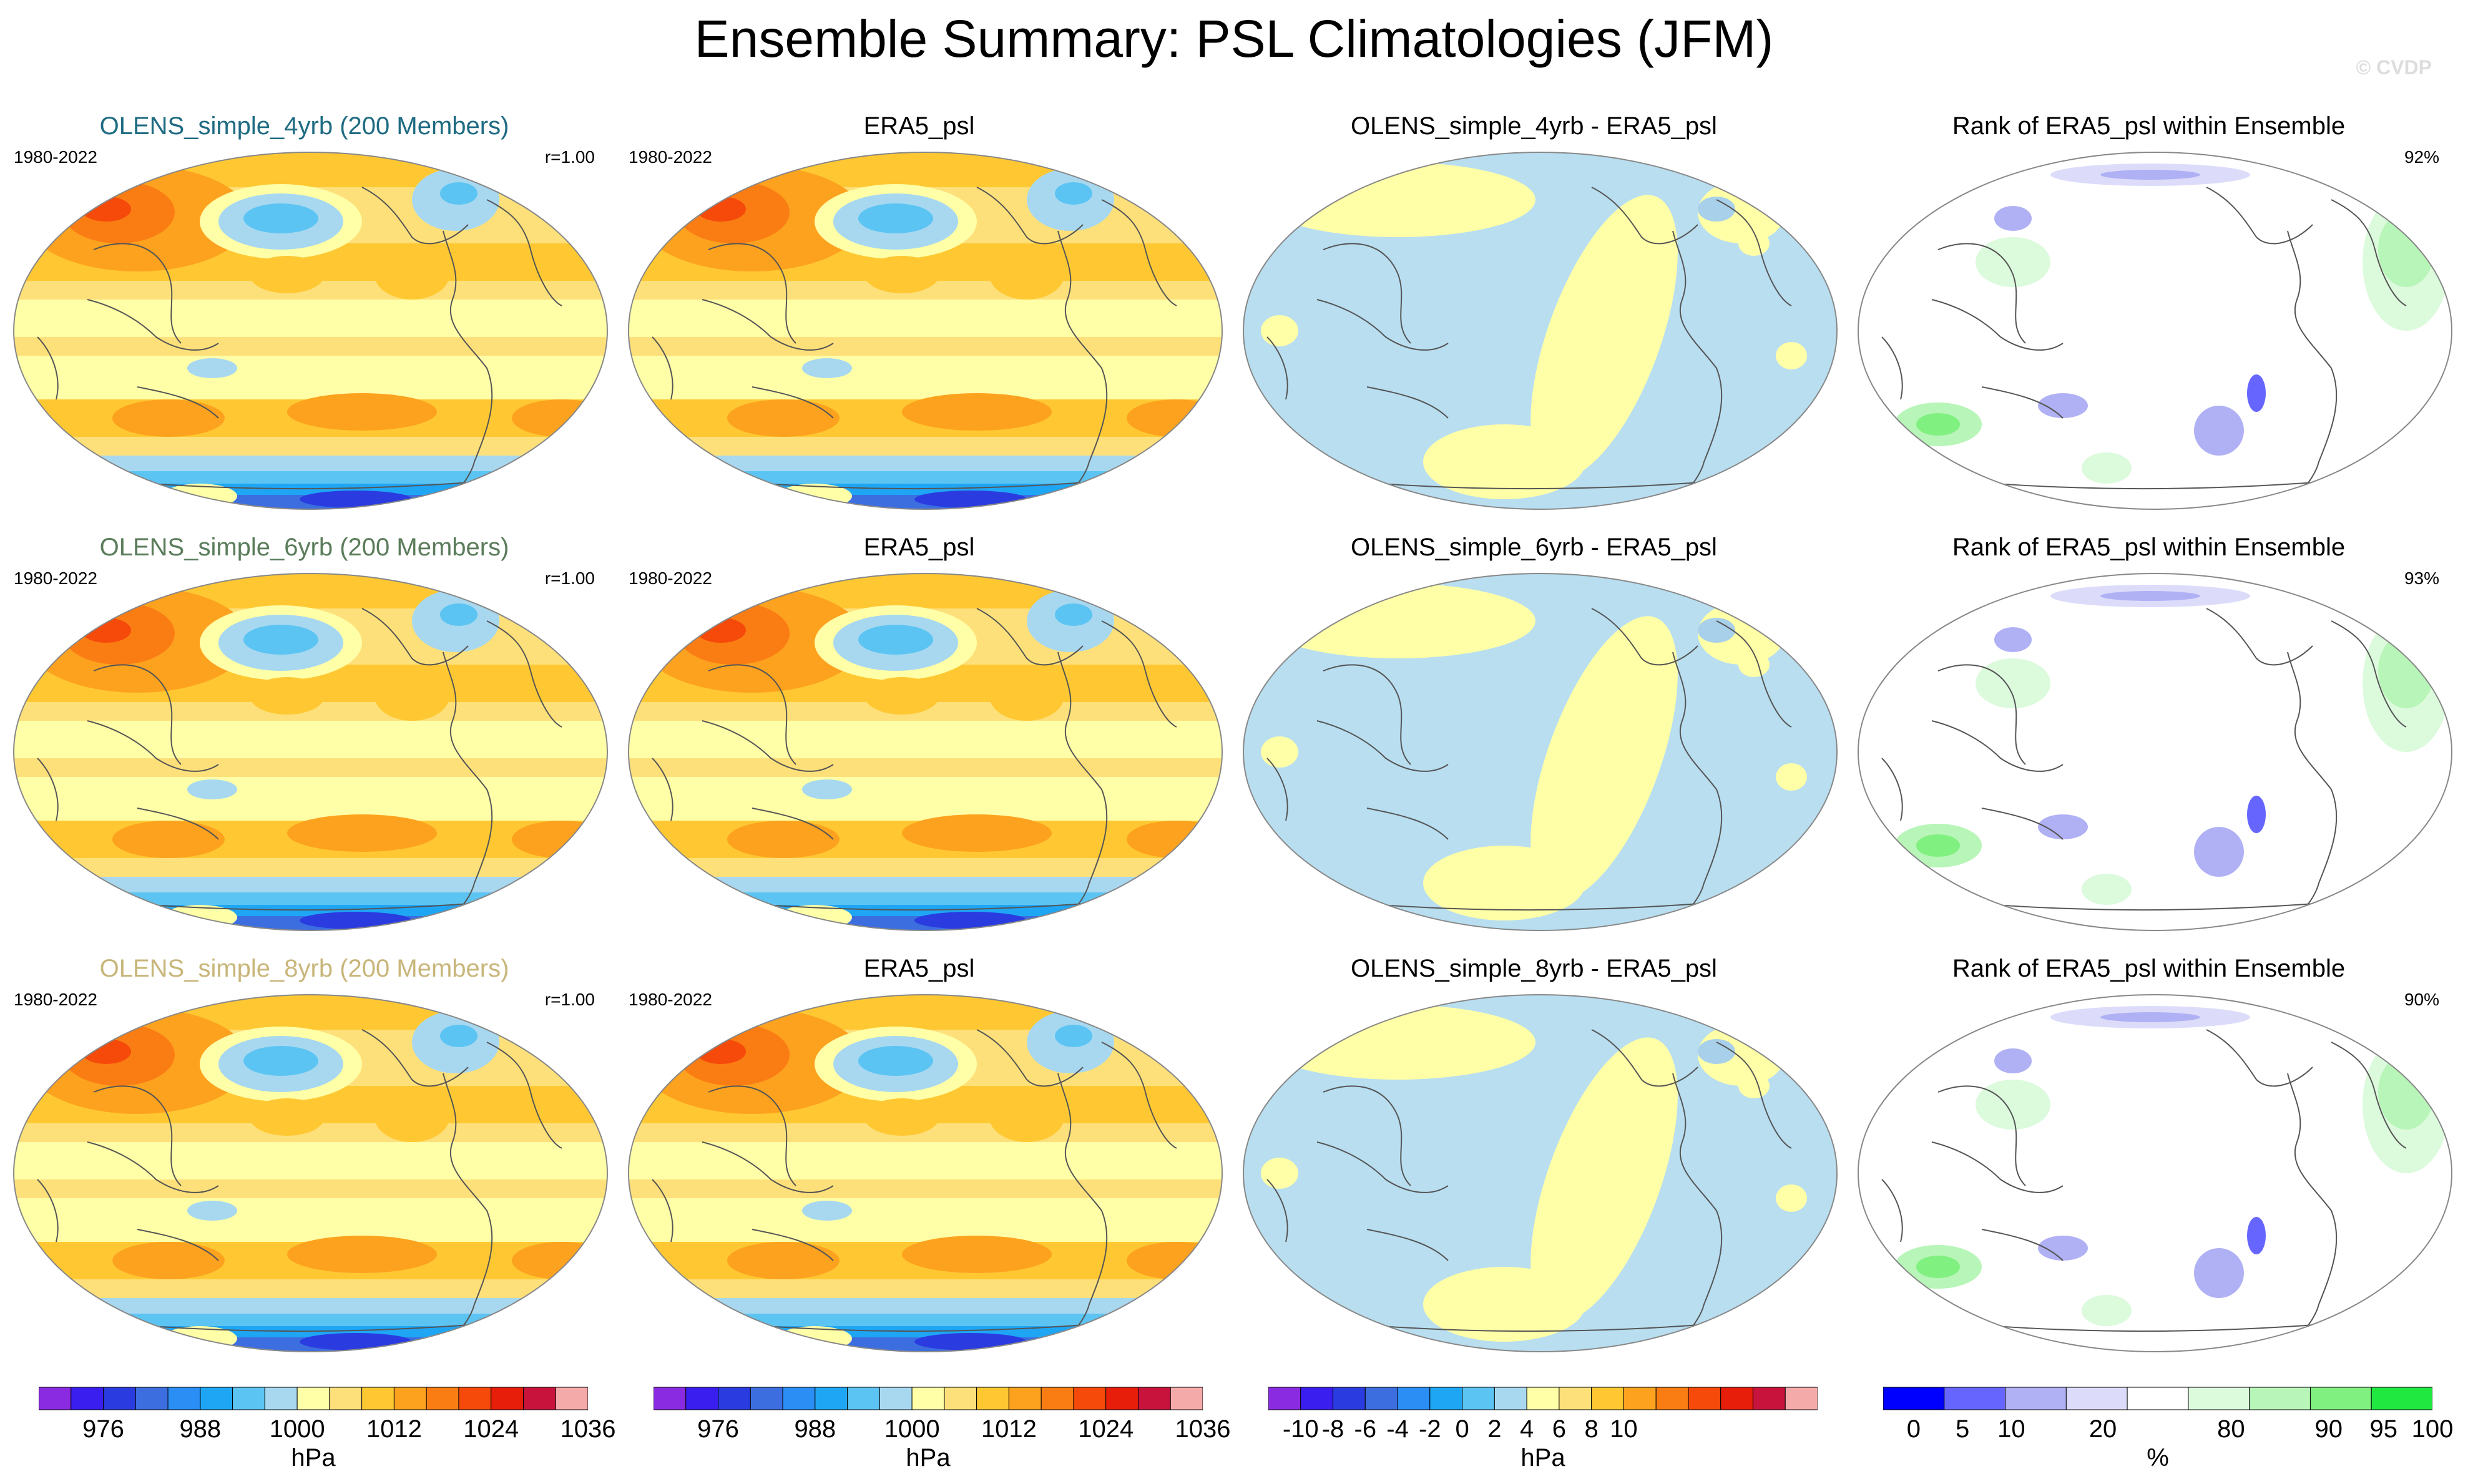 This screenshot has height=1484, width=2468. What do you see at coordinates (1398, 1429) in the screenshot?
I see `colorbar-tick-label: -4` at bounding box center [1398, 1429].